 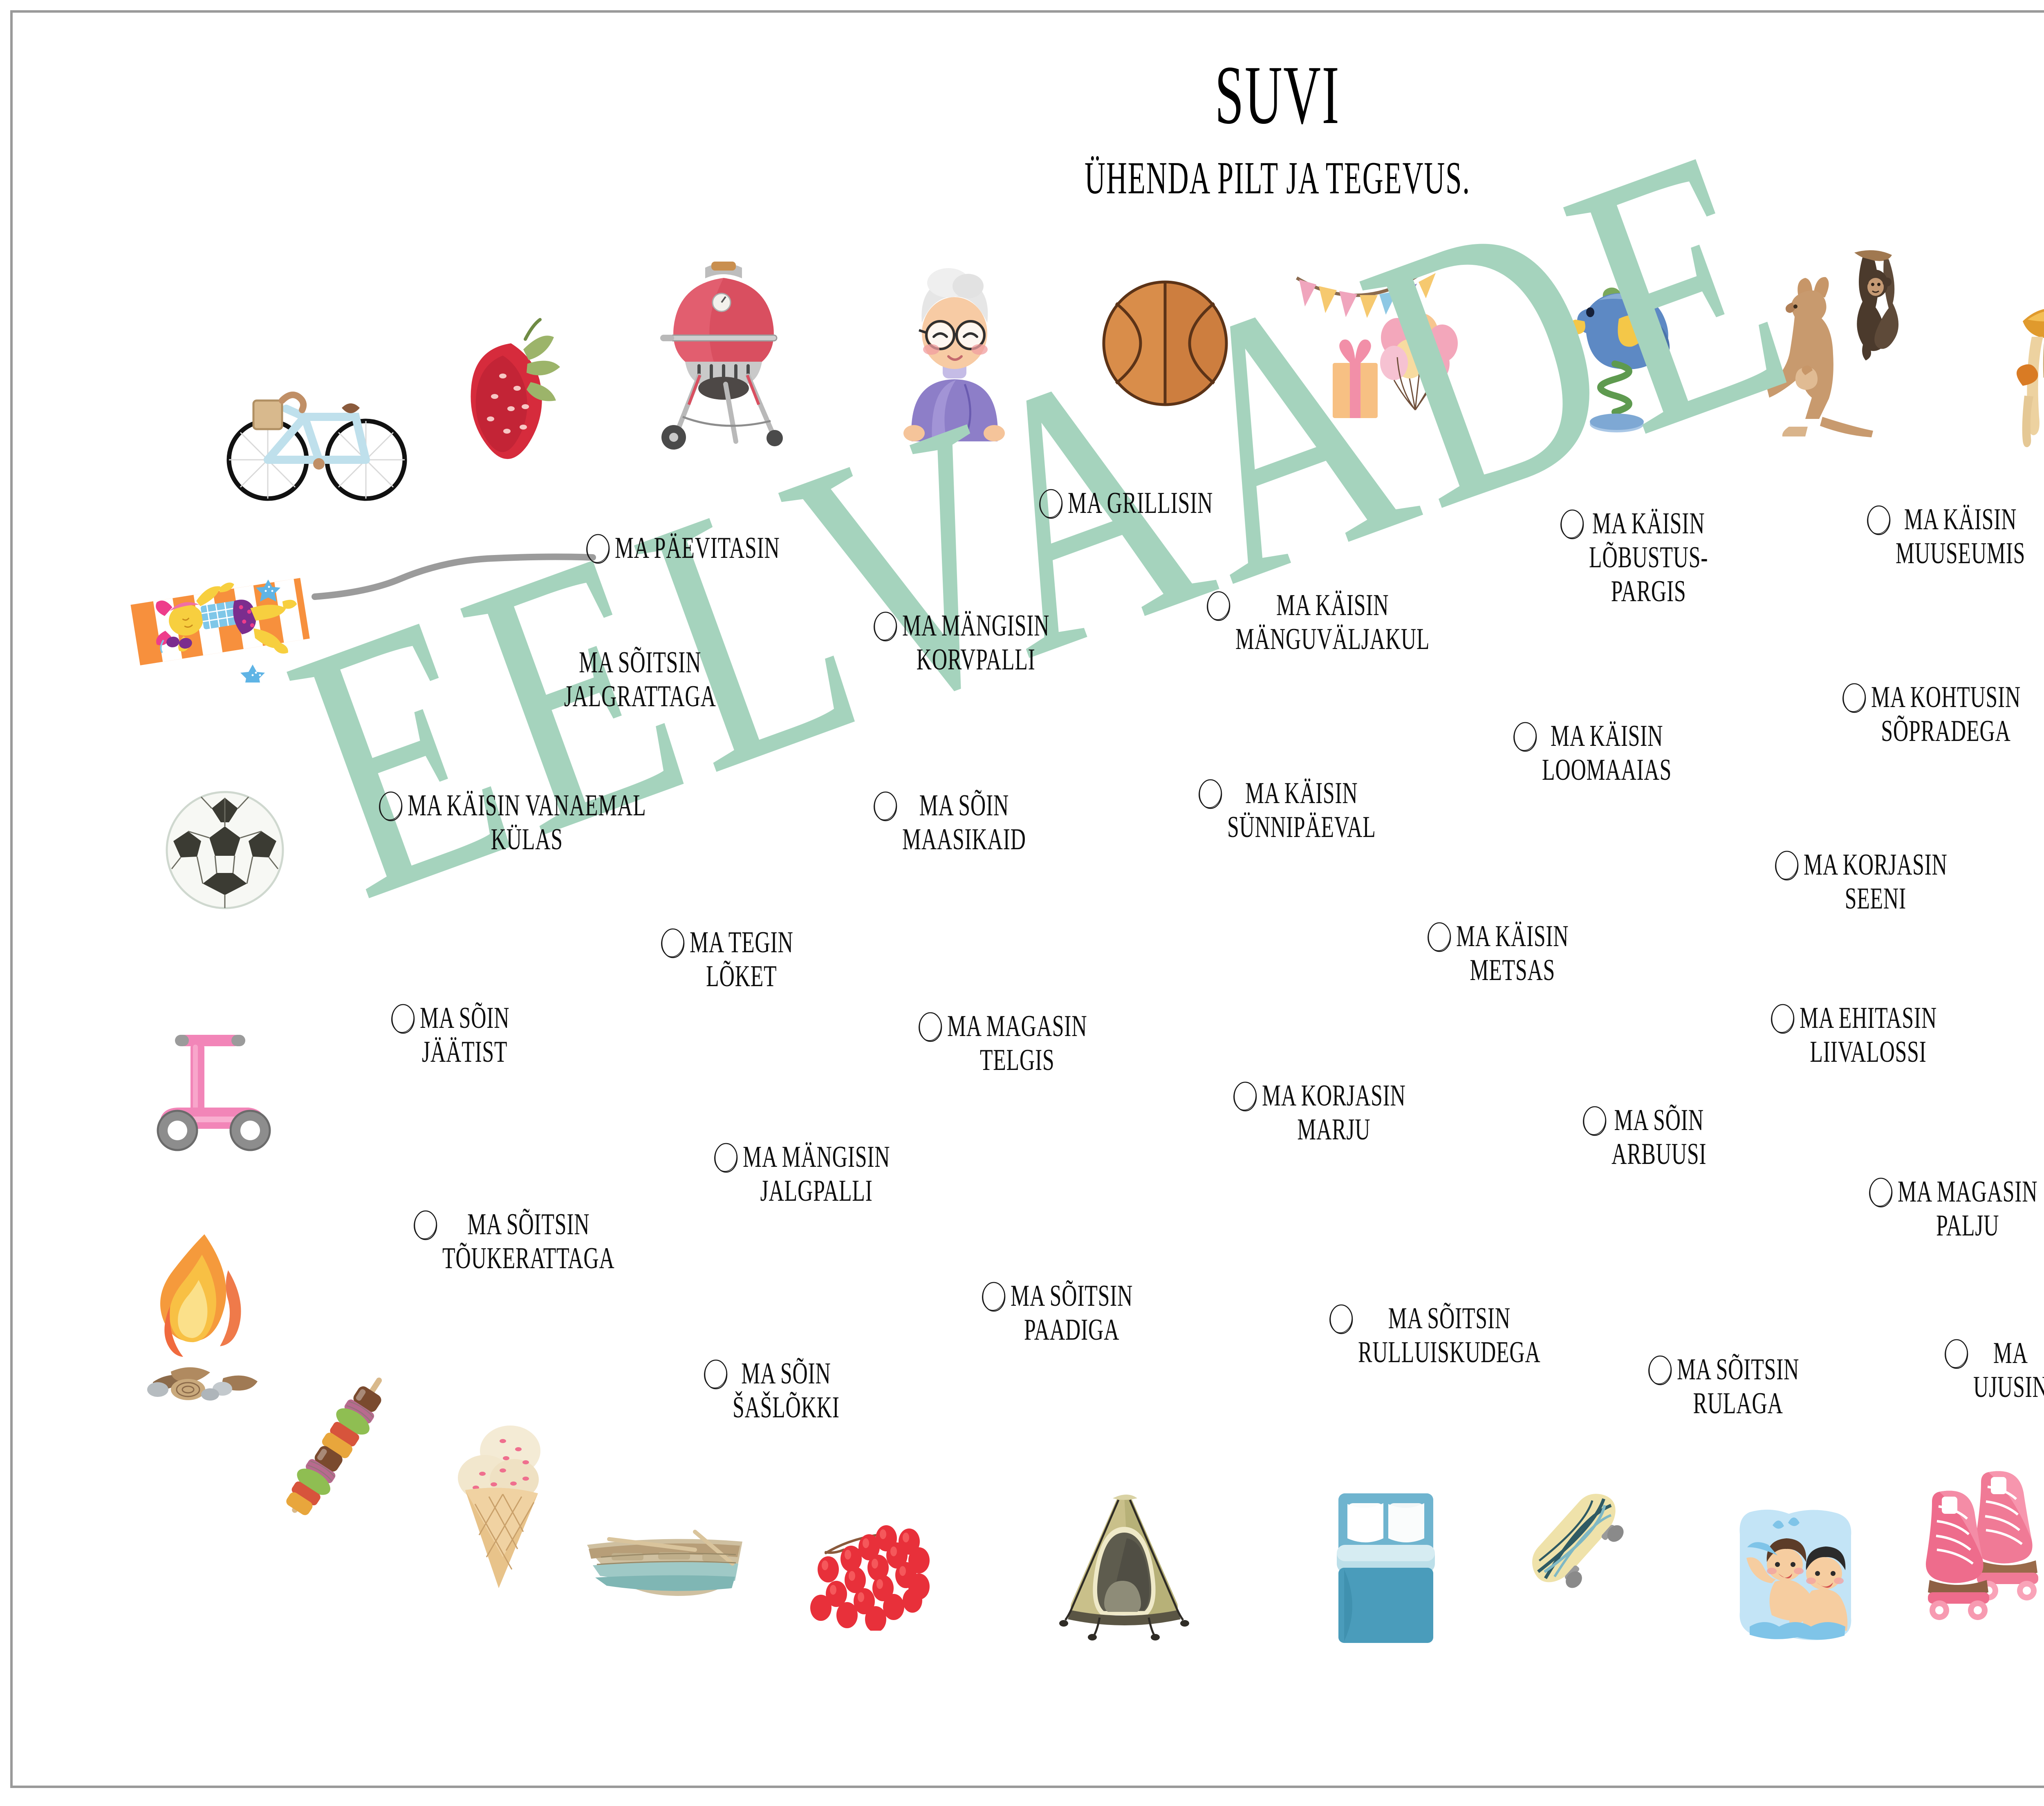 What do you see at coordinates (217, 1083) in the screenshot?
I see `kick-scooter-illustration` at bounding box center [217, 1083].